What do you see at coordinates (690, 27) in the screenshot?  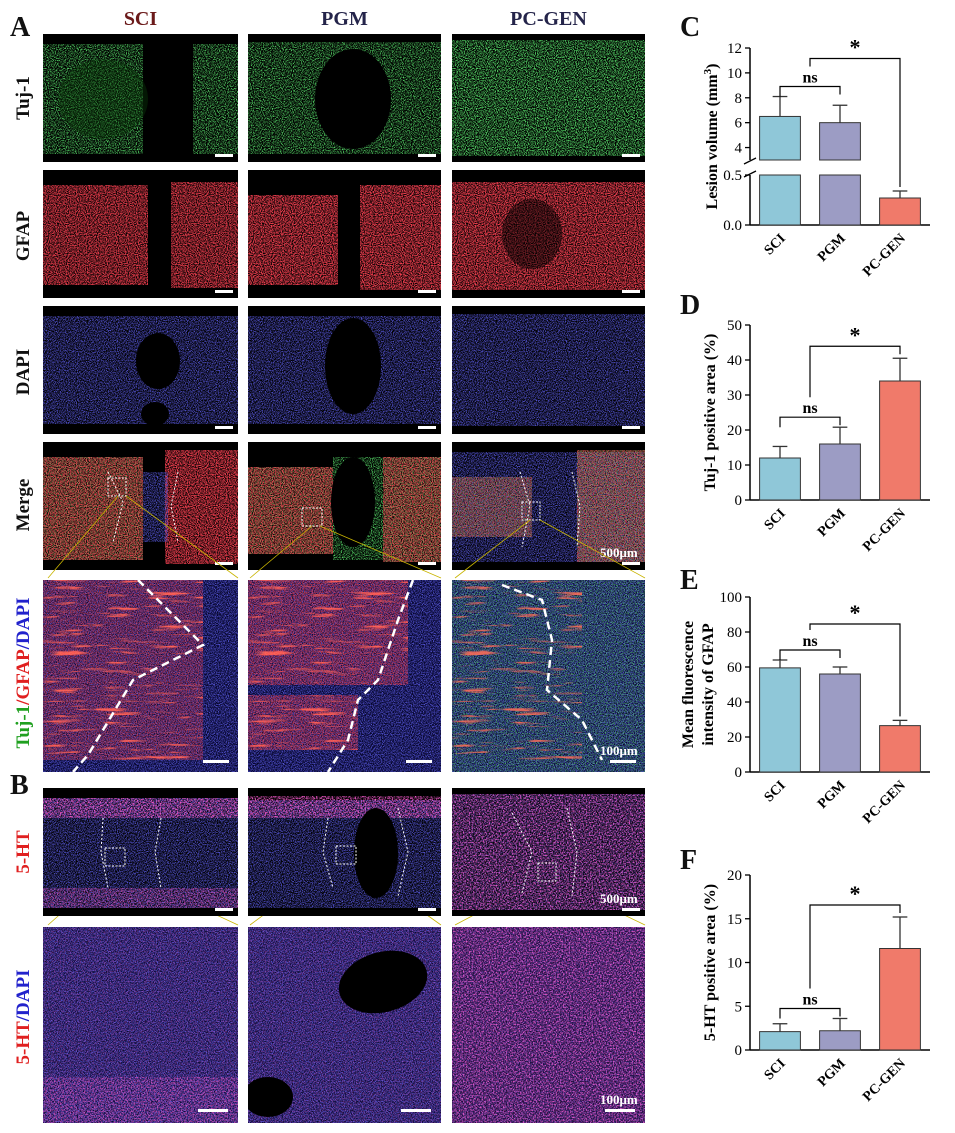 I see `panel-letter-c: C` at bounding box center [690, 27].